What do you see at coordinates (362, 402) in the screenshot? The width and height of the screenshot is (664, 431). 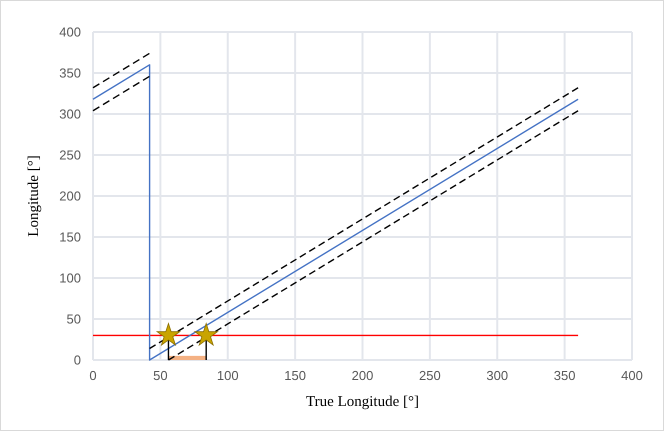 I see `x-axis-title: True Longitude [°]` at bounding box center [362, 402].